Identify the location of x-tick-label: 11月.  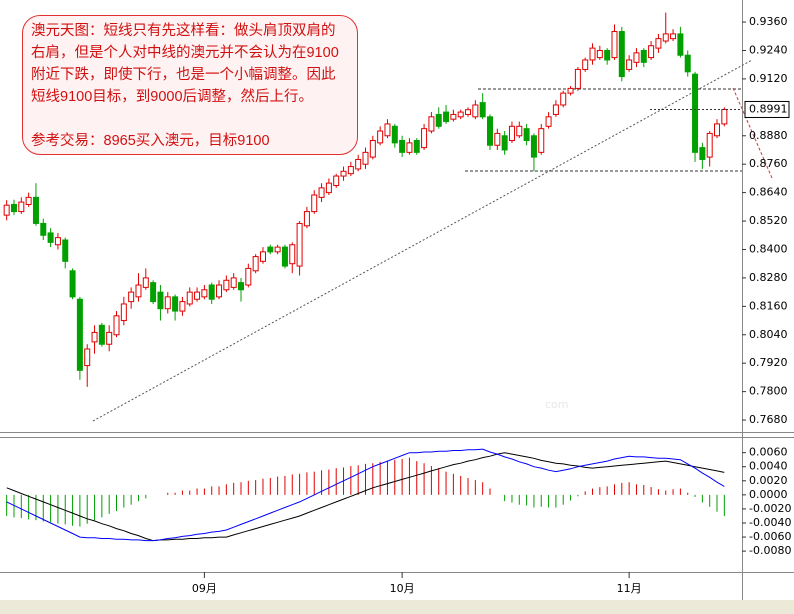
(629, 588).